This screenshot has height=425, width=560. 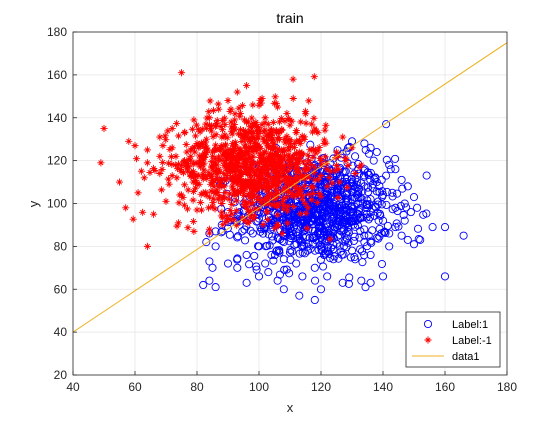 I want to click on x-tick-label: 80, so click(x=197, y=387).